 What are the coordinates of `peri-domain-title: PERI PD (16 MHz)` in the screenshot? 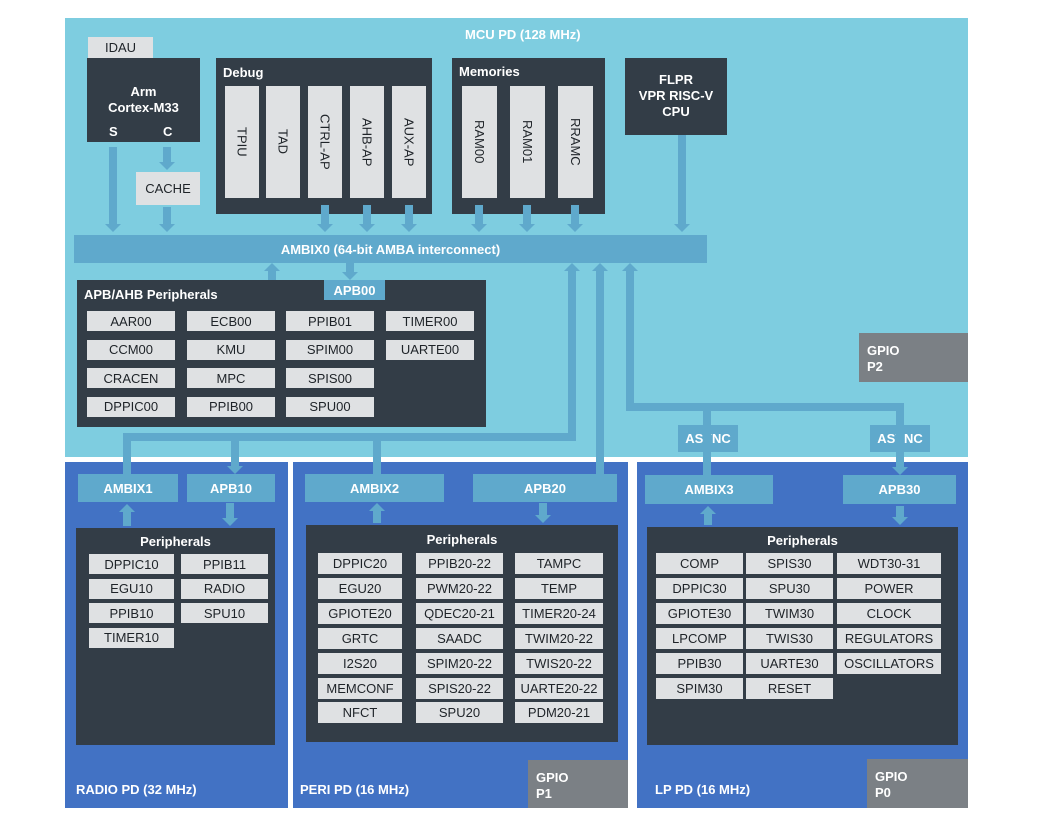 It's located at (355, 789).